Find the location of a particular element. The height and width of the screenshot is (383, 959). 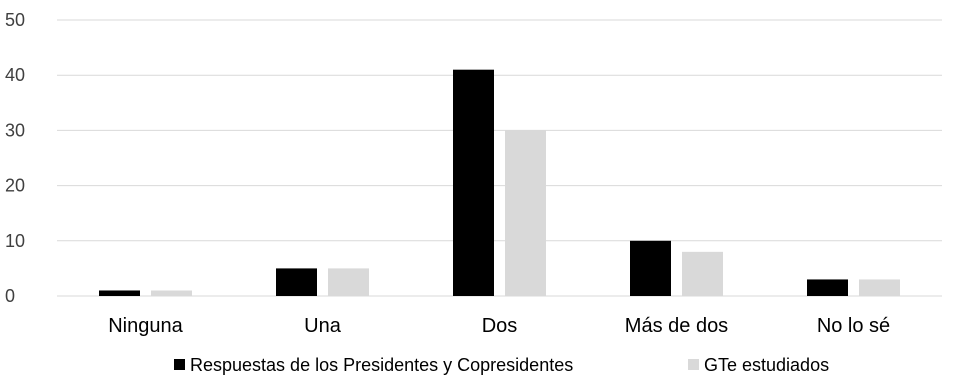

y-tick-label: 10 is located at coordinates (15, 241).